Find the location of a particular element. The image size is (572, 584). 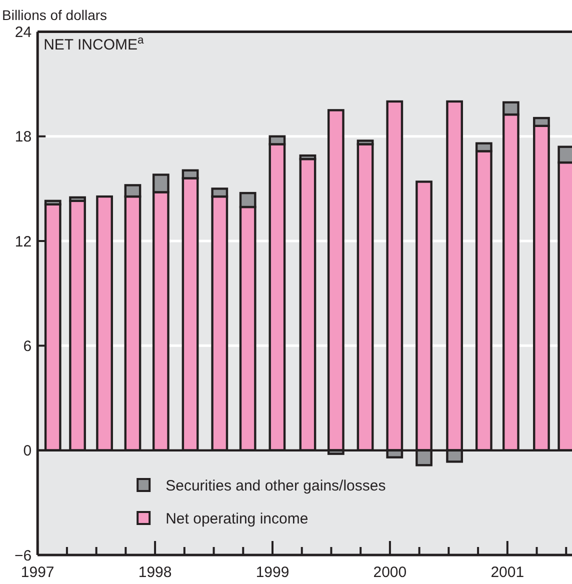

chart-title: NET INCOME$^{a}$ is located at coordinates (94, 44).